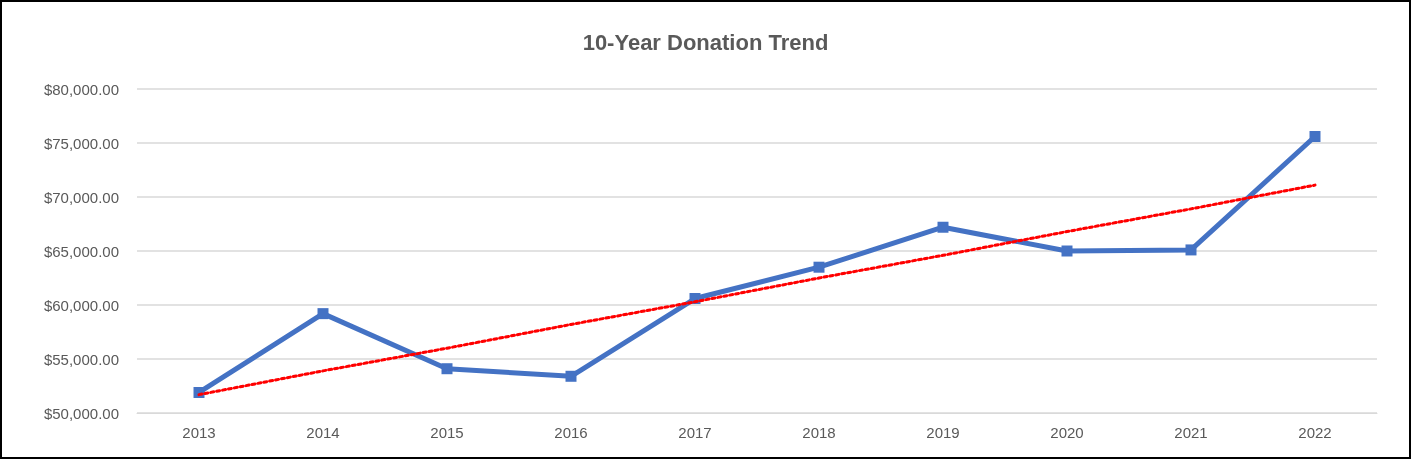  Describe the element at coordinates (323, 432) in the screenshot. I see `x-tick-label: 2014` at that location.